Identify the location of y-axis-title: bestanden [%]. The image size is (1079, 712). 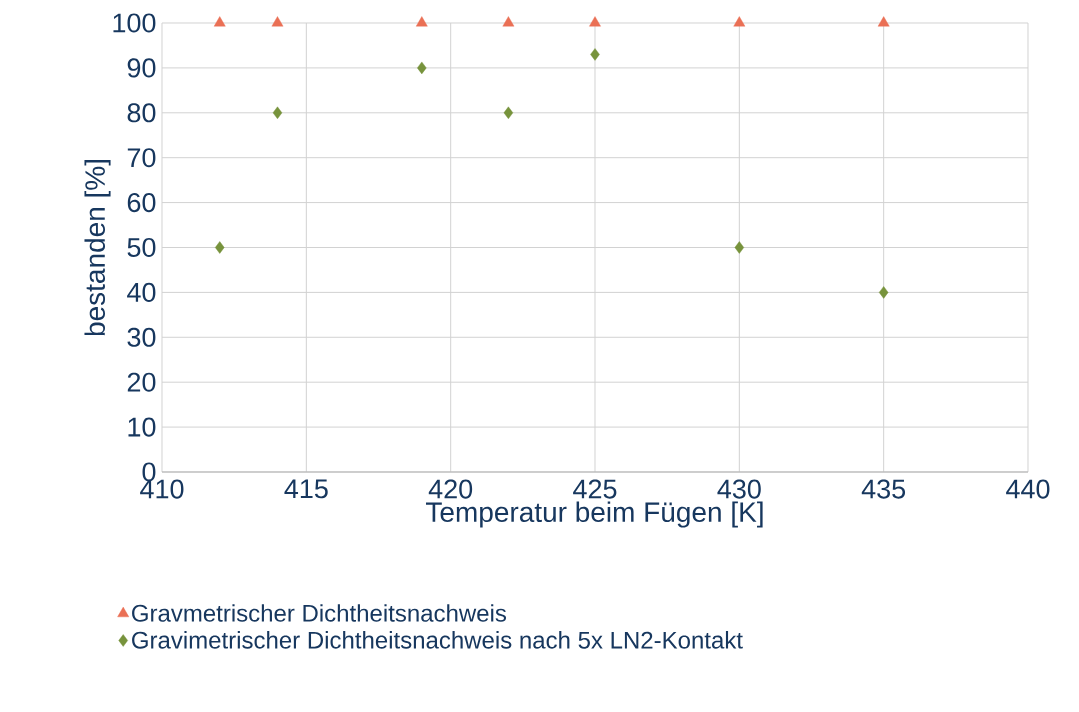
(97, 248).